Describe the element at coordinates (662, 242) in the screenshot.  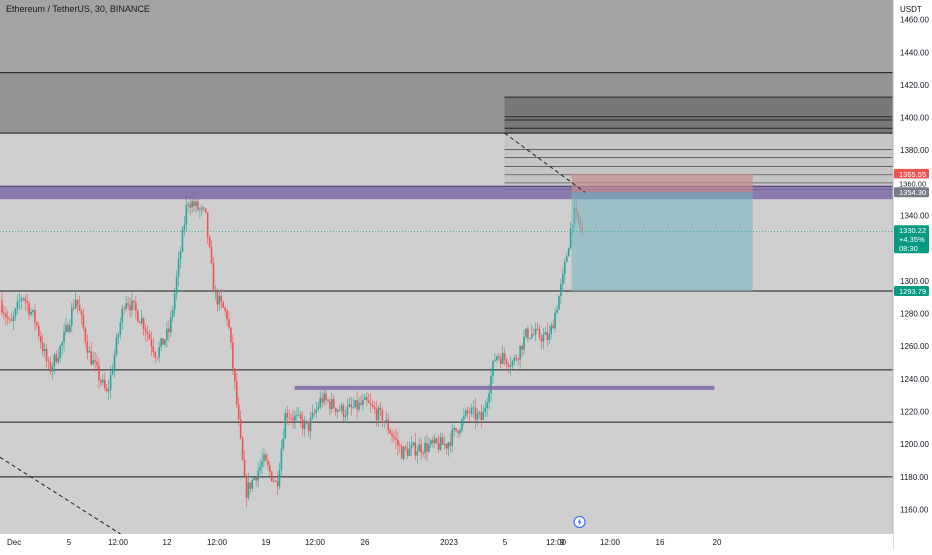
I see `position-target-zone` at that location.